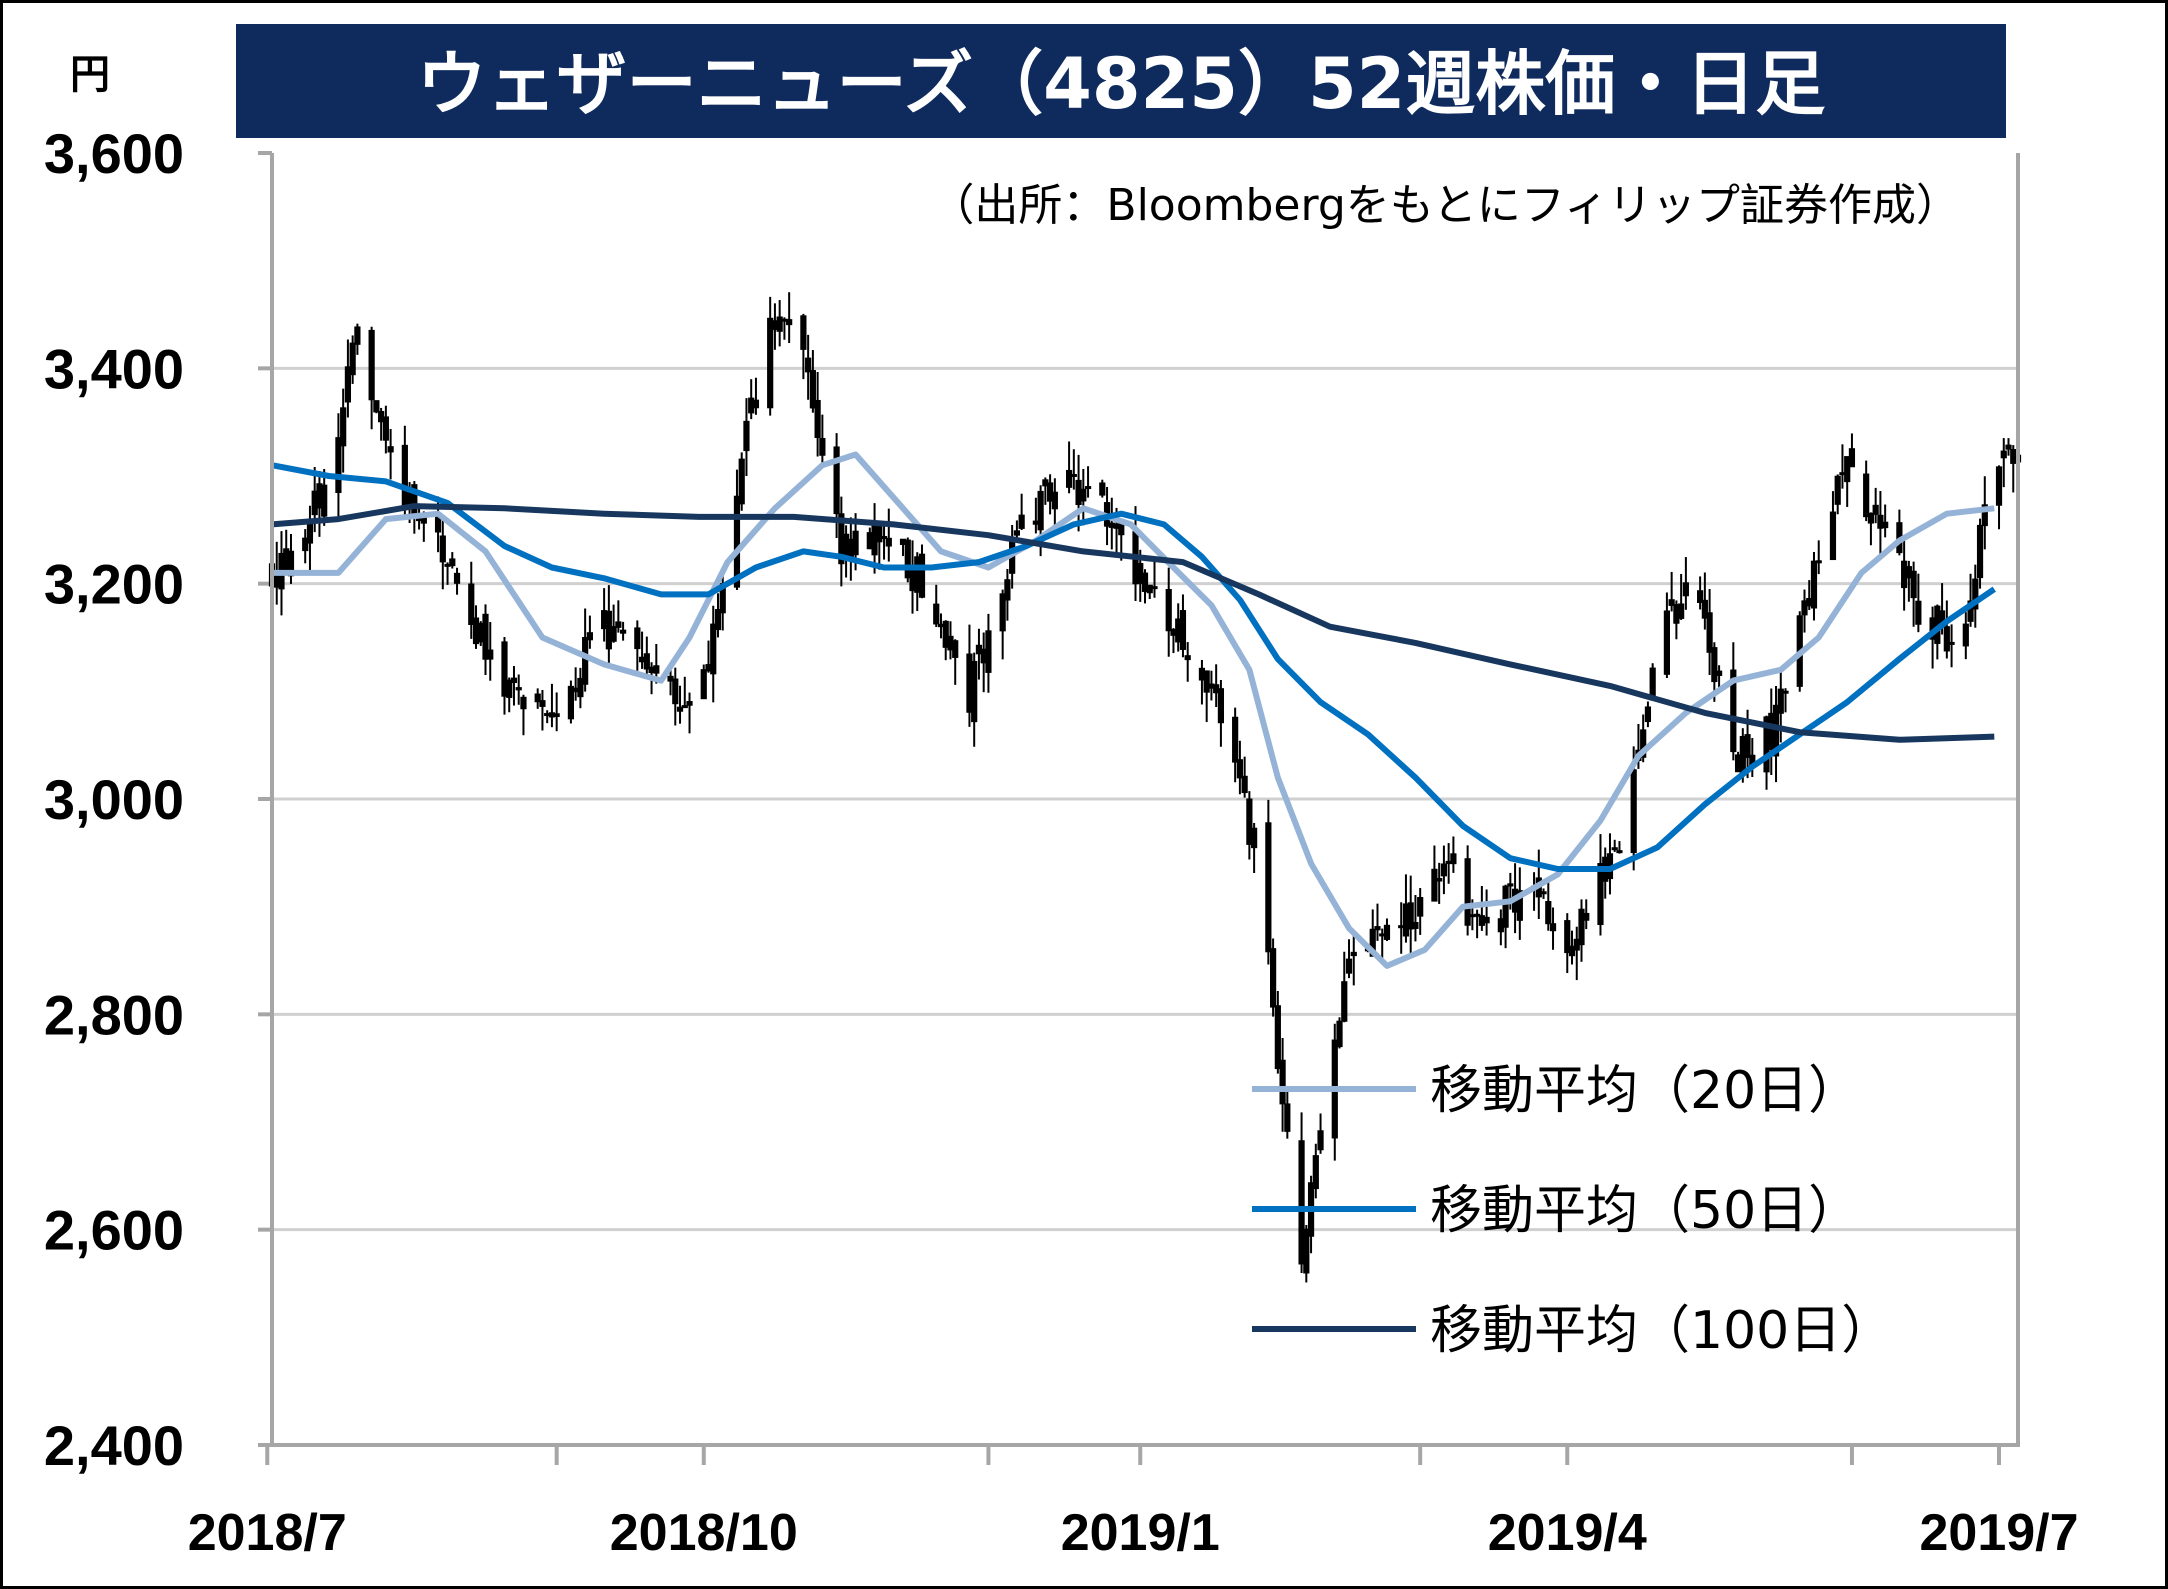 The width and height of the screenshot is (2168, 1589). I want to click on y-tick-label: 3,200, so click(114, 584).